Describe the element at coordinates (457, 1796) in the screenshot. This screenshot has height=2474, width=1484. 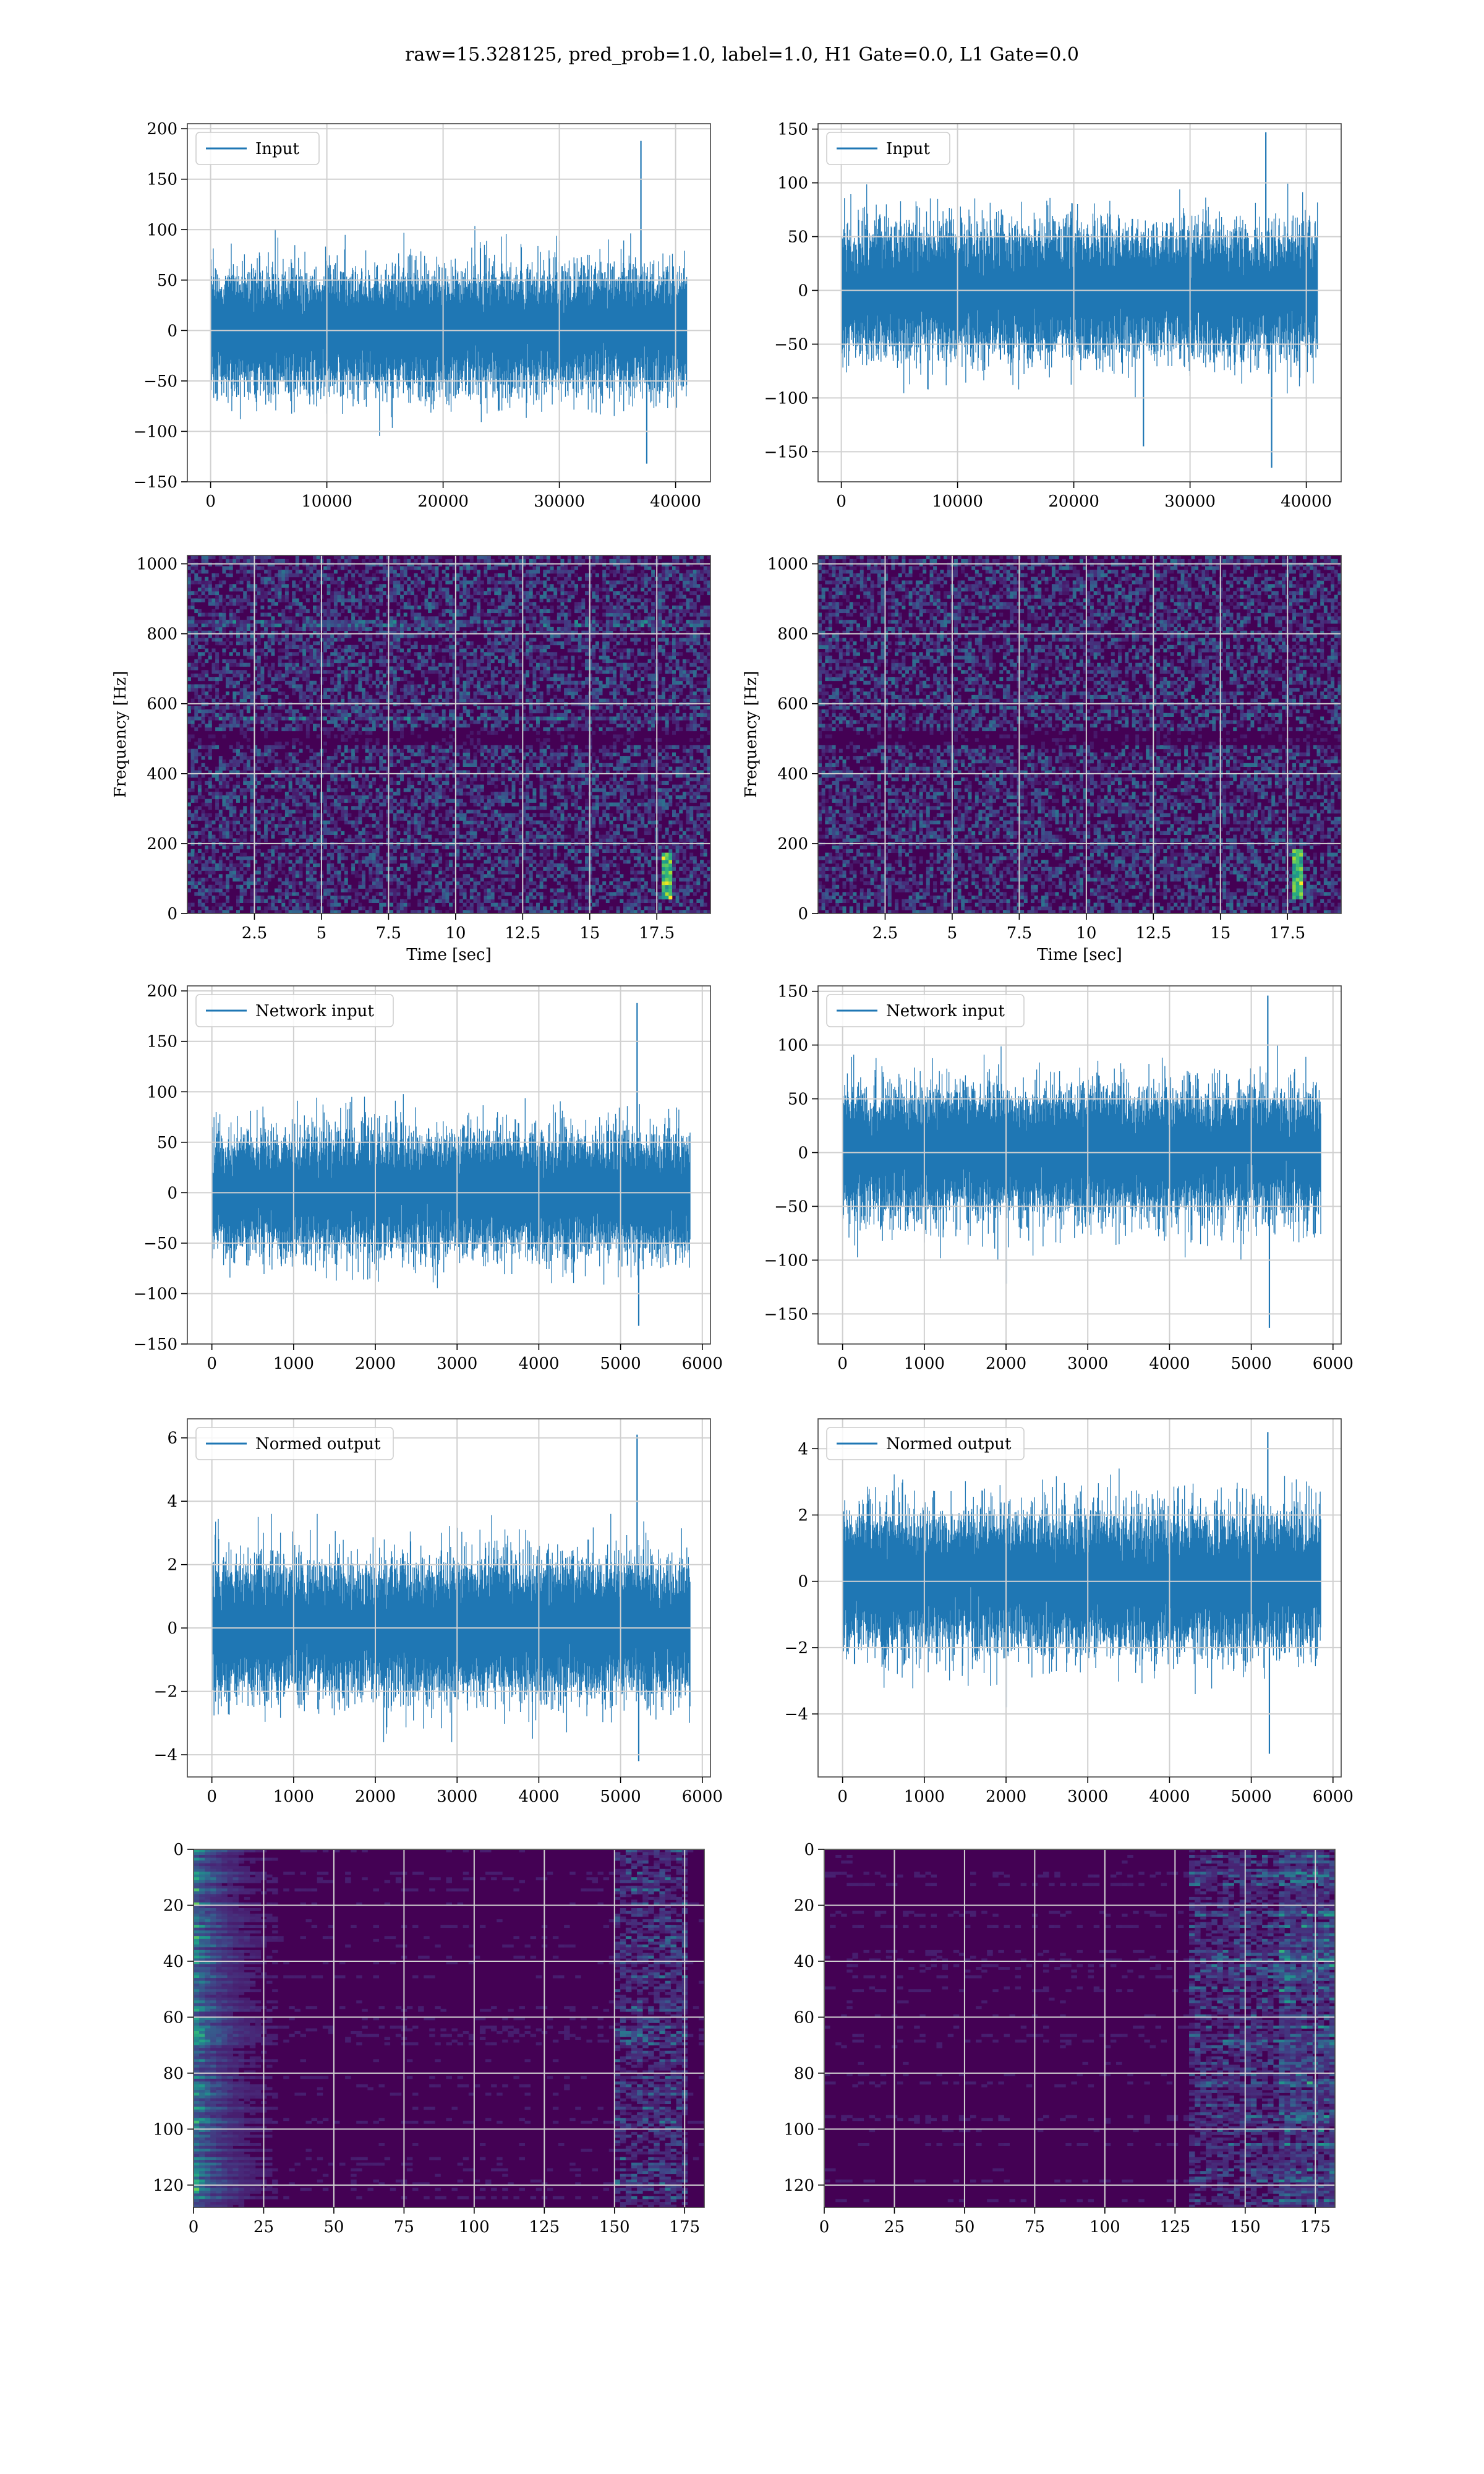
I see `normed-output-h1-xtick-label: 3000` at that location.